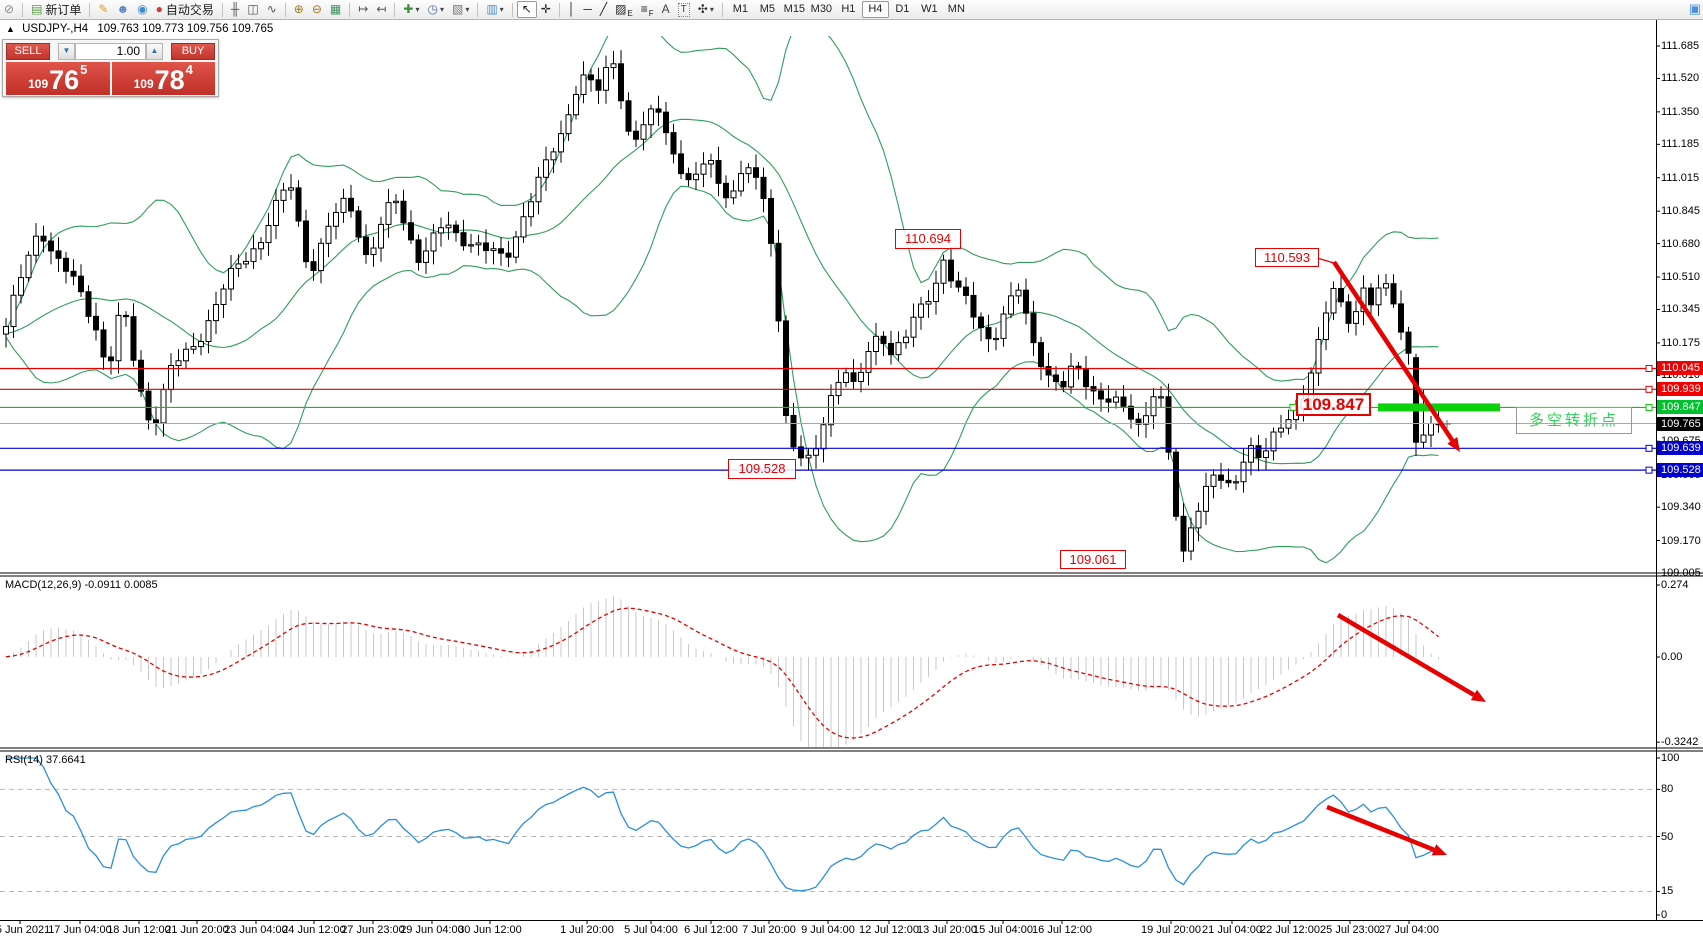 Image resolution: width=1703 pixels, height=942 pixels. I want to click on signals-icon: ◉, so click(142, 9).